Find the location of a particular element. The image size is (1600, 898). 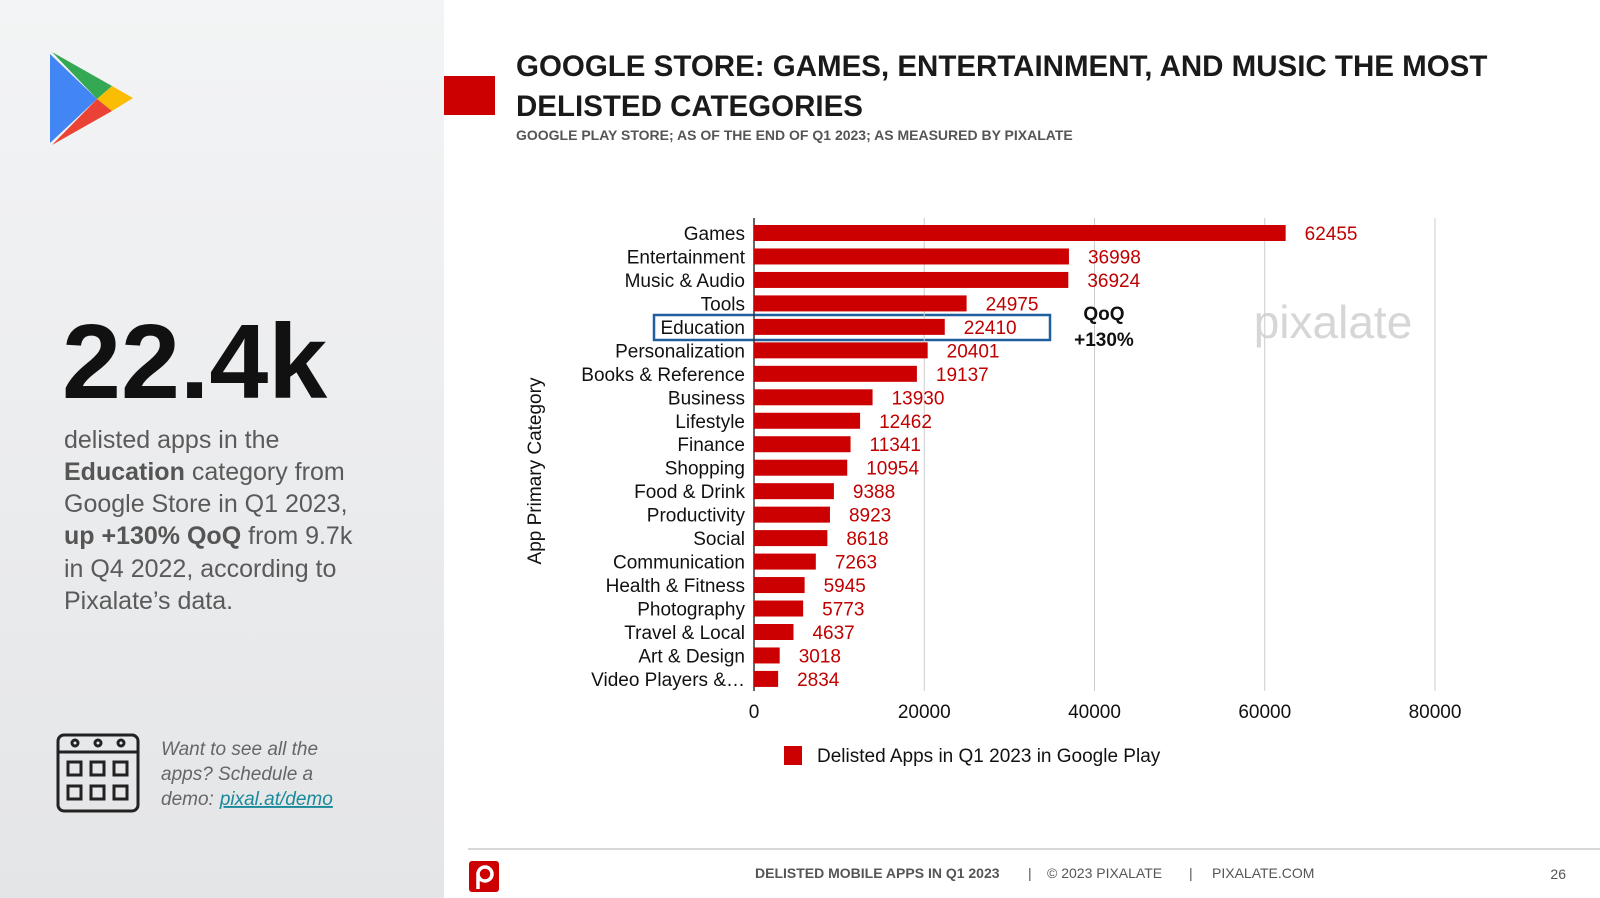

y-tick-label: Tools is located at coordinates (723, 304).